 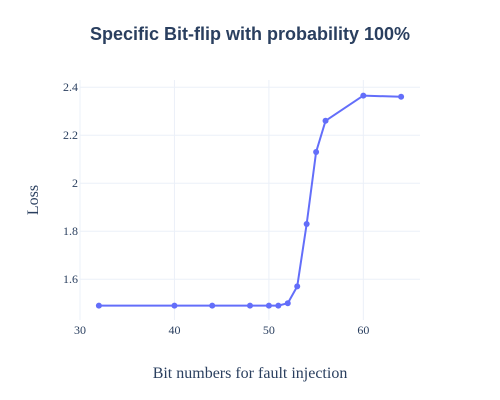 What do you see at coordinates (70, 183) in the screenshot?
I see `y-axis-ticks: 1.6 1.8 2 2.2 2.4` at bounding box center [70, 183].